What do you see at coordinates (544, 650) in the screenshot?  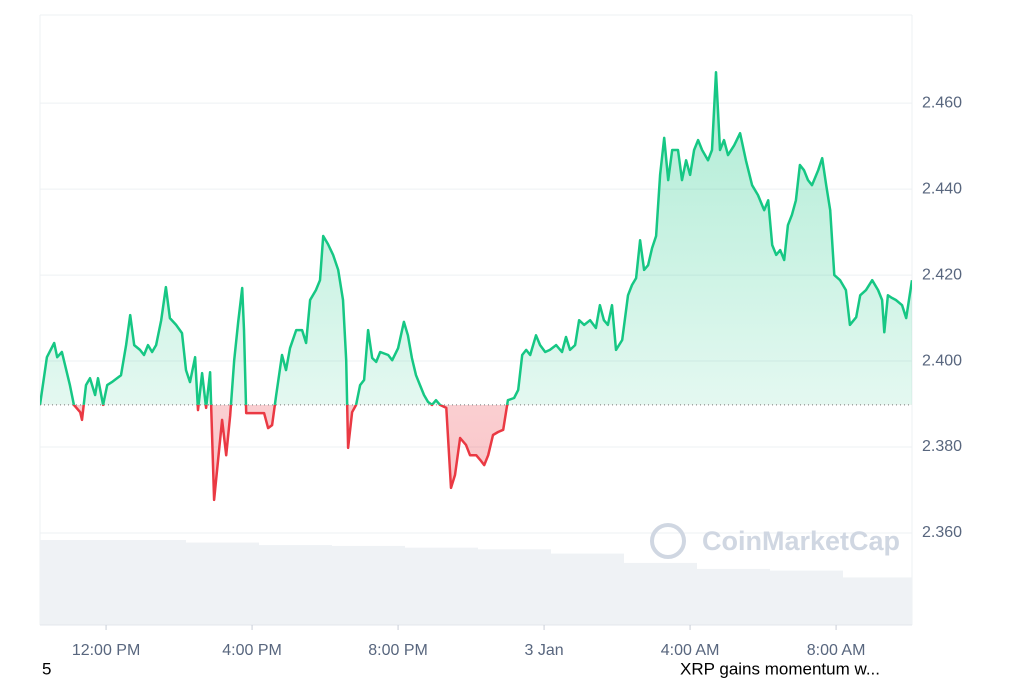 I see `x-tick-label: 3 Jan` at bounding box center [544, 650].